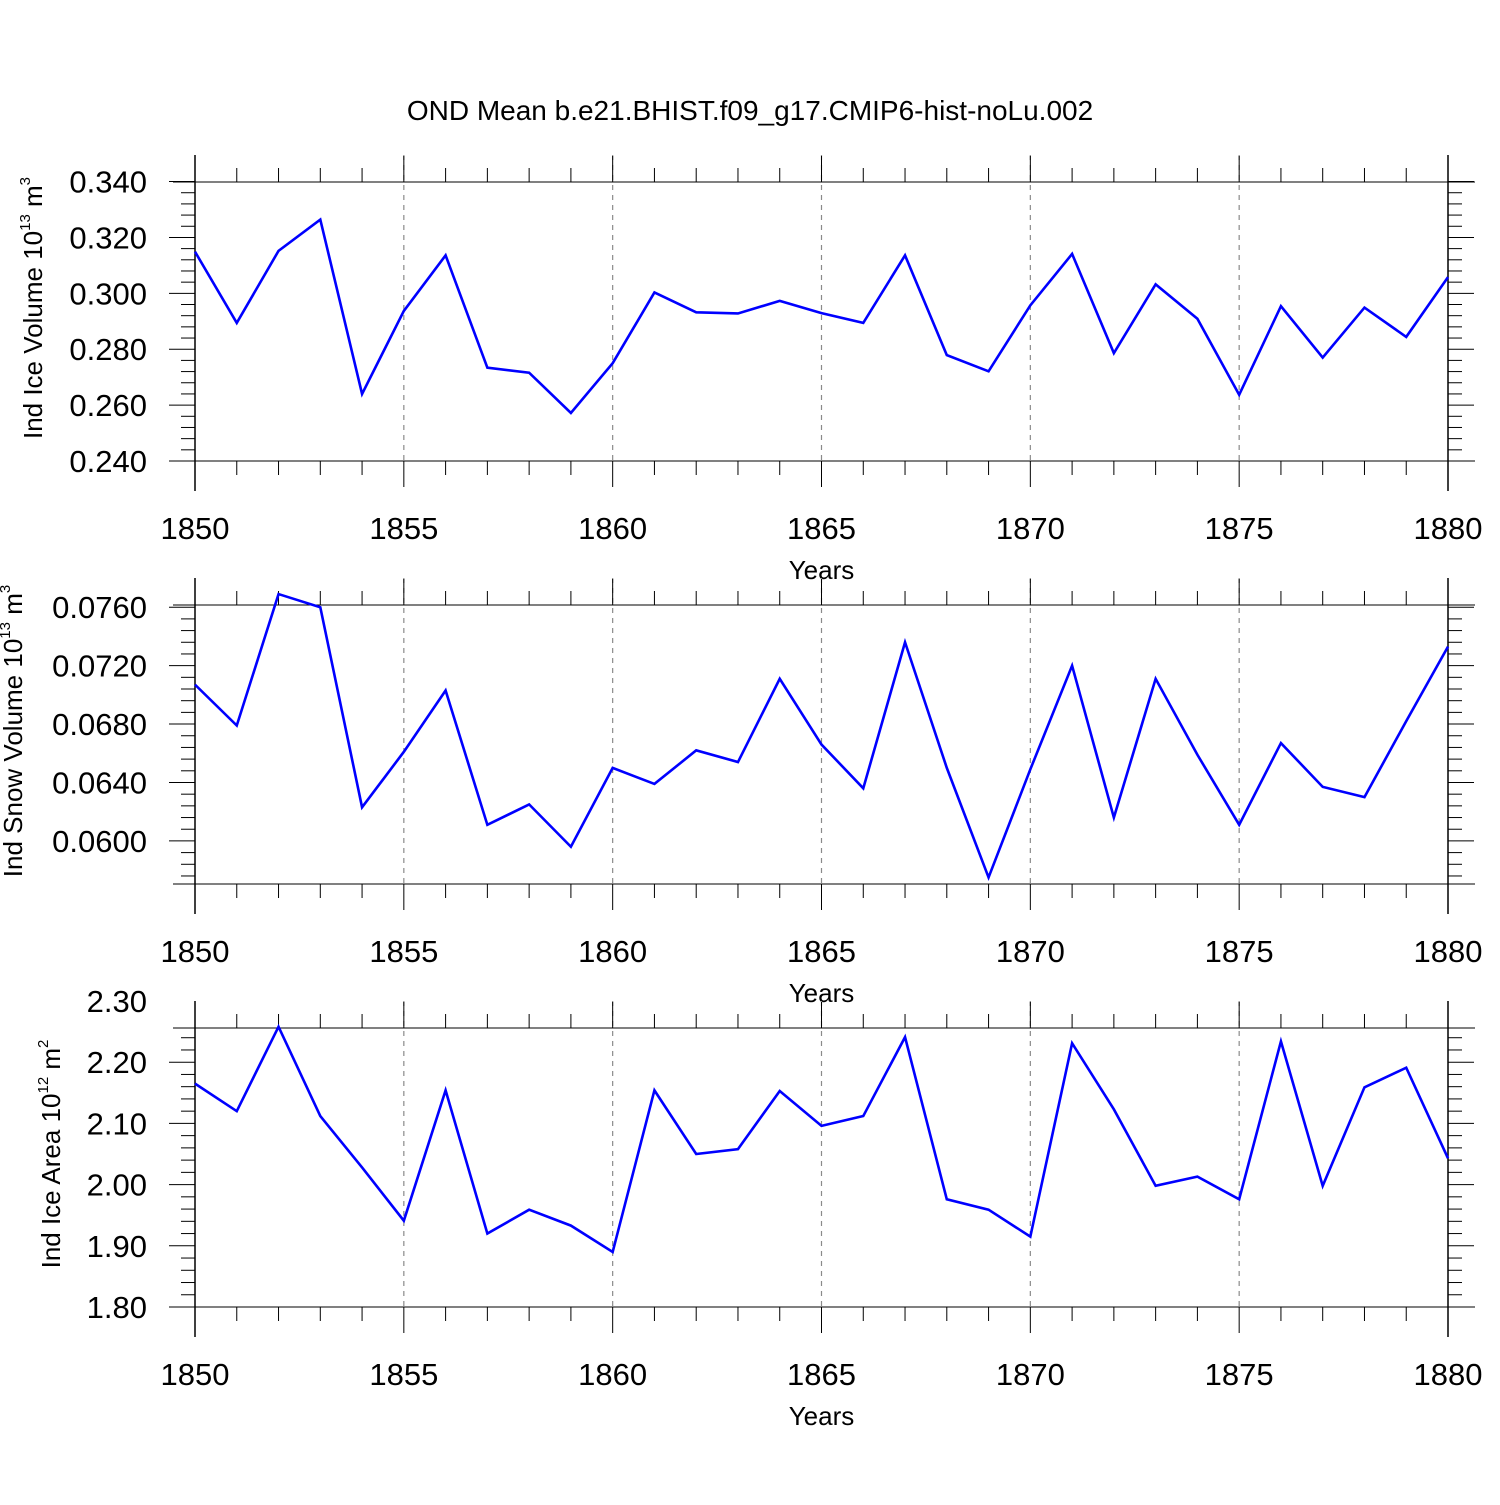 The height and width of the screenshot is (1505, 1500). Describe the element at coordinates (108, 405) in the screenshot. I see `y-tick-label: 0.260` at that location.